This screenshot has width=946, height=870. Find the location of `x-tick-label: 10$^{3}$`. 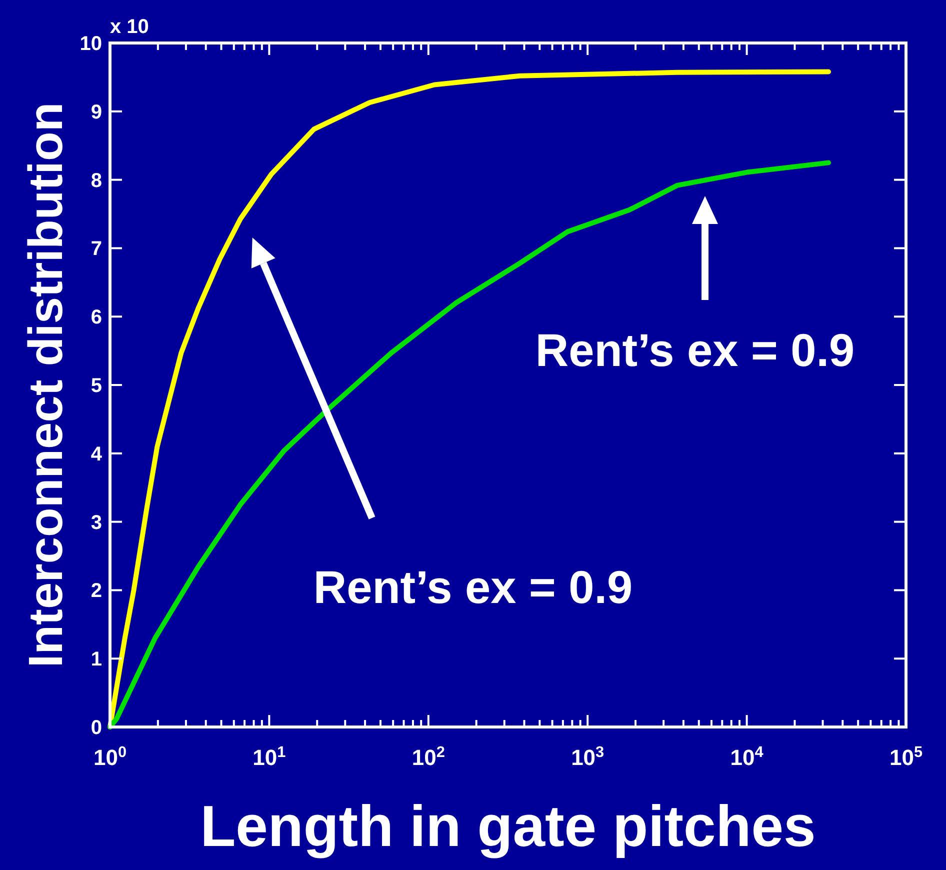

x-tick-label: 10$^{3}$ is located at coordinates (587, 757).